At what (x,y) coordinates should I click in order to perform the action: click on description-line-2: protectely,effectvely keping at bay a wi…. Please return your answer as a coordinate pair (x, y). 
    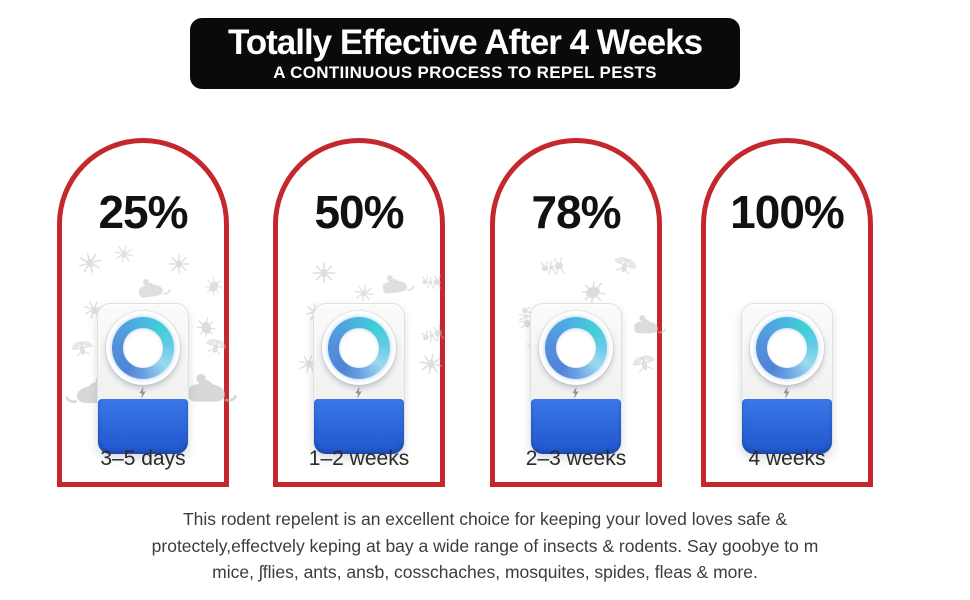
    Looking at the image, I should click on (485, 545).